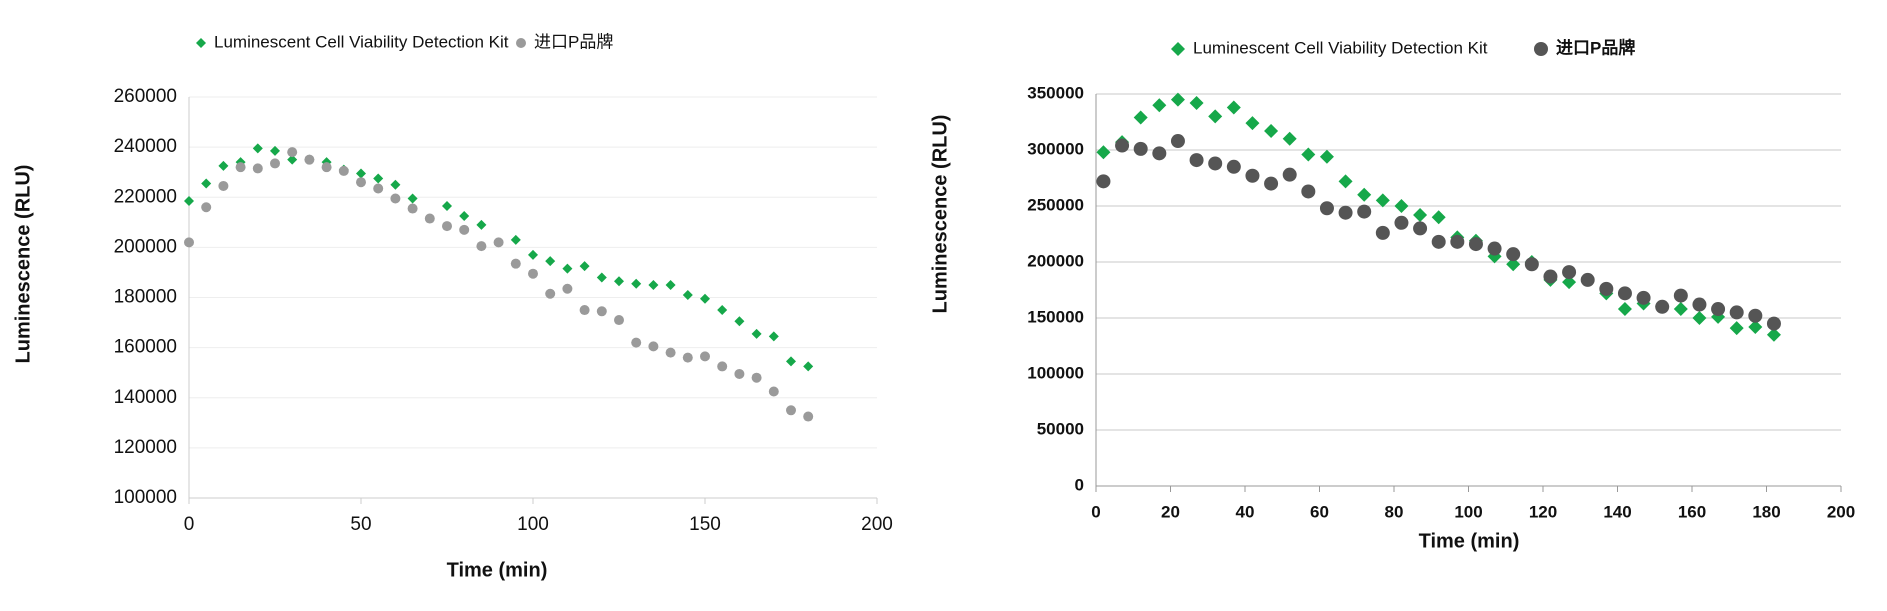 Image resolution: width=1887 pixels, height=611 pixels. Describe the element at coordinates (1245, 511) in the screenshot. I see `x-tick-label: 40` at that location.